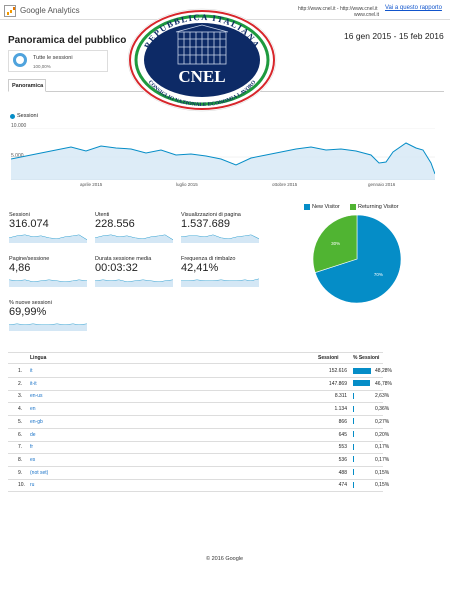 This screenshot has width=450, height=600. I want to click on row-index: 10., so click(21, 485).